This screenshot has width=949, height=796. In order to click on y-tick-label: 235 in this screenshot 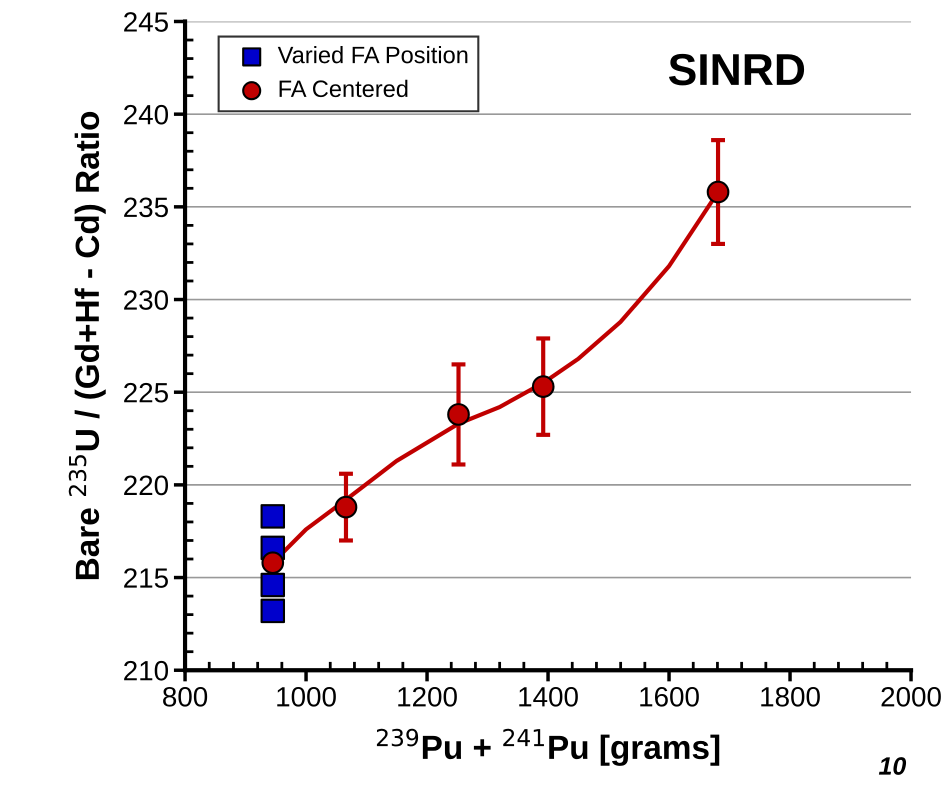, I will do `click(146, 208)`.